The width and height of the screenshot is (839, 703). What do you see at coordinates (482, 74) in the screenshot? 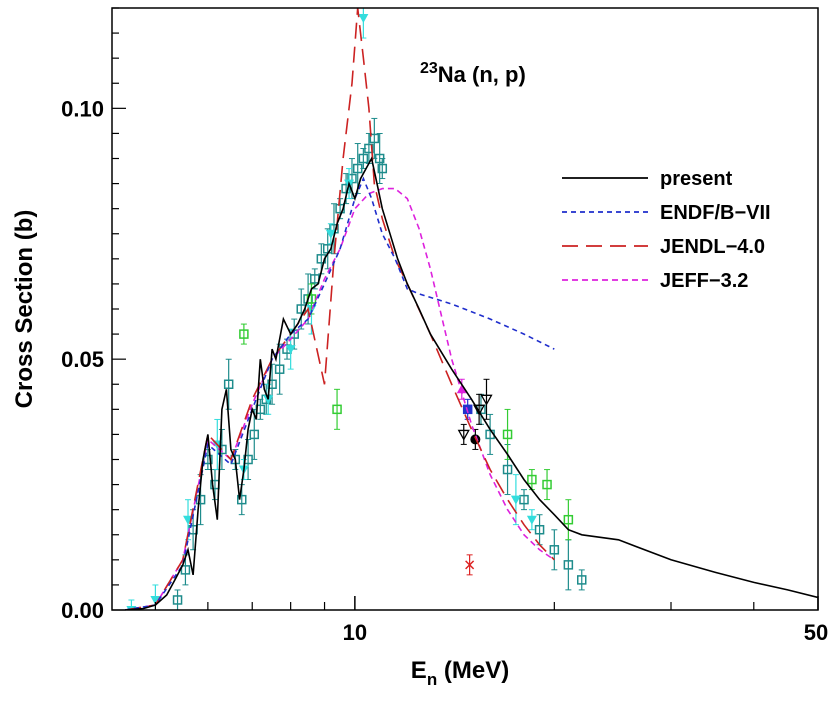
I see `annotation-text: Na (n, p)` at bounding box center [482, 74].